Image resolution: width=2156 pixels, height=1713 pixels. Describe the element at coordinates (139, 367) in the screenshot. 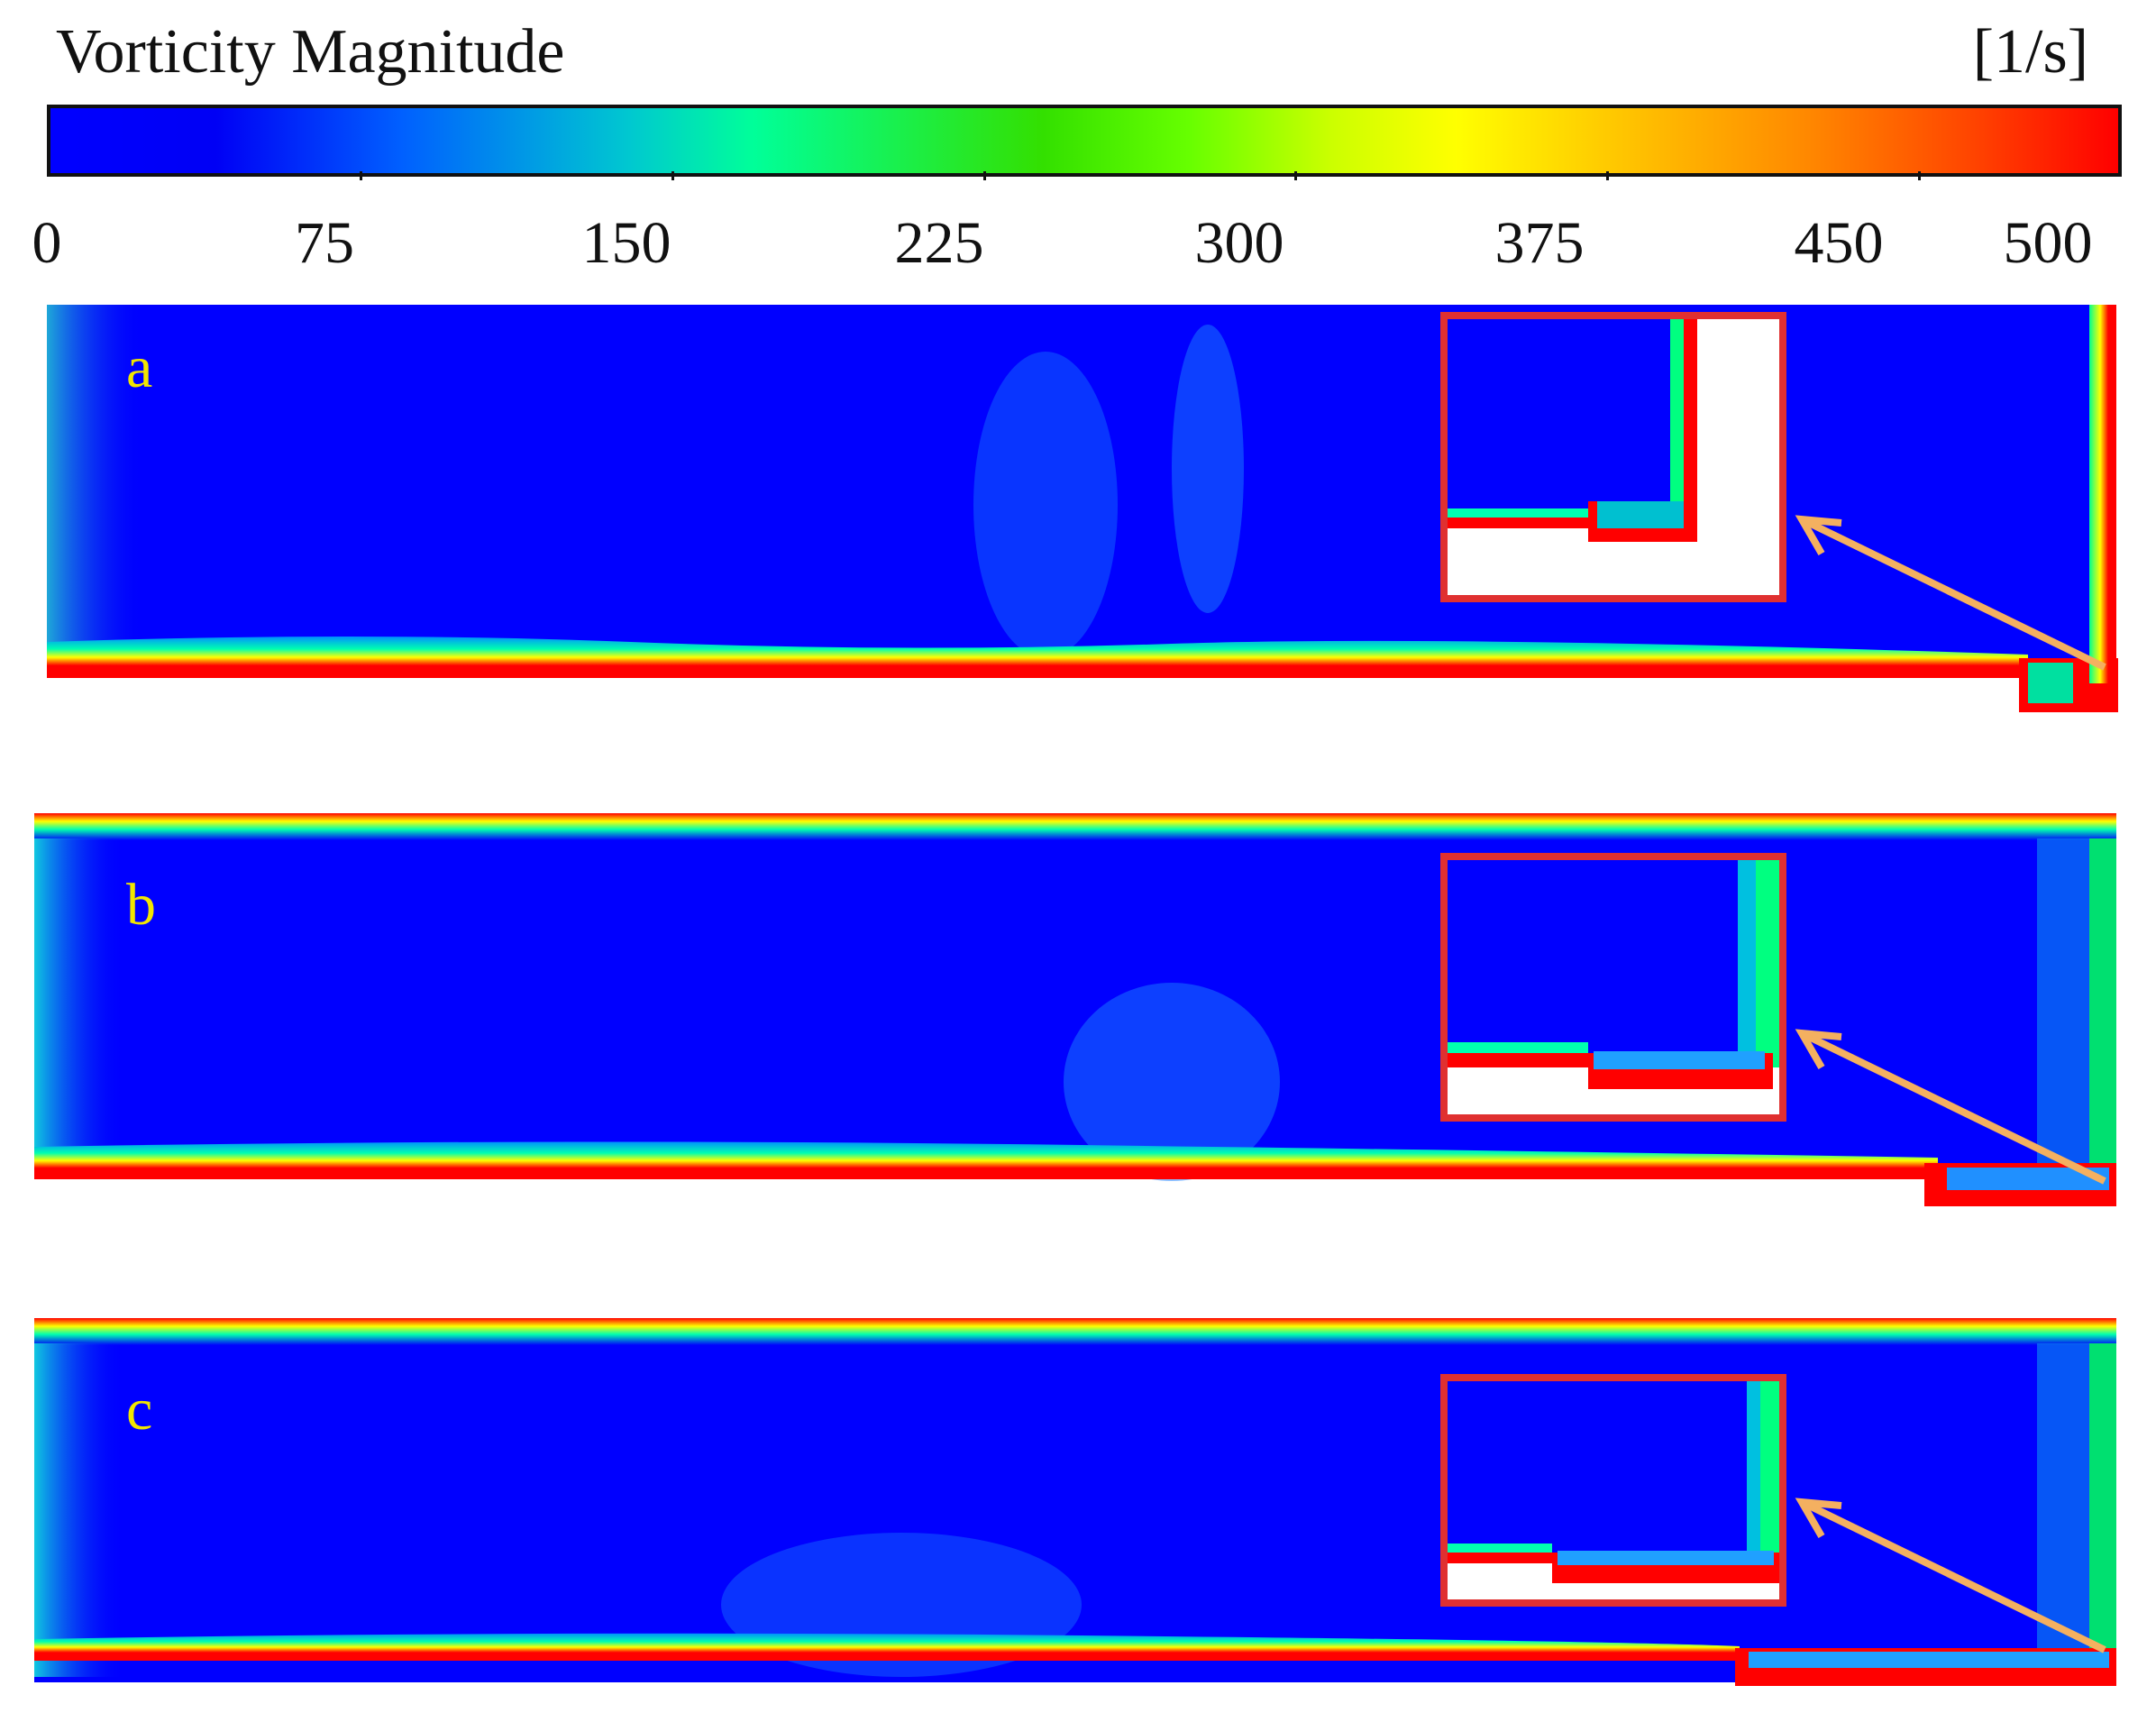

I see `panel-a-label: a` at that location.